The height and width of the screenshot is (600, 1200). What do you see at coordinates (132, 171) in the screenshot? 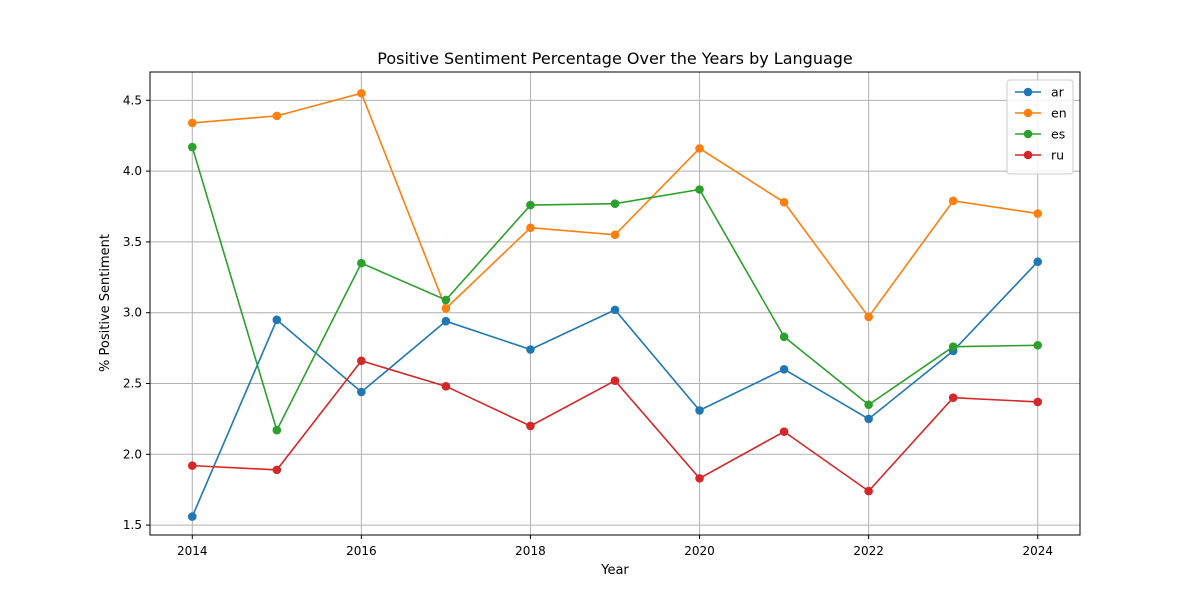
I see `y-tick-label: 4.0` at bounding box center [132, 171].